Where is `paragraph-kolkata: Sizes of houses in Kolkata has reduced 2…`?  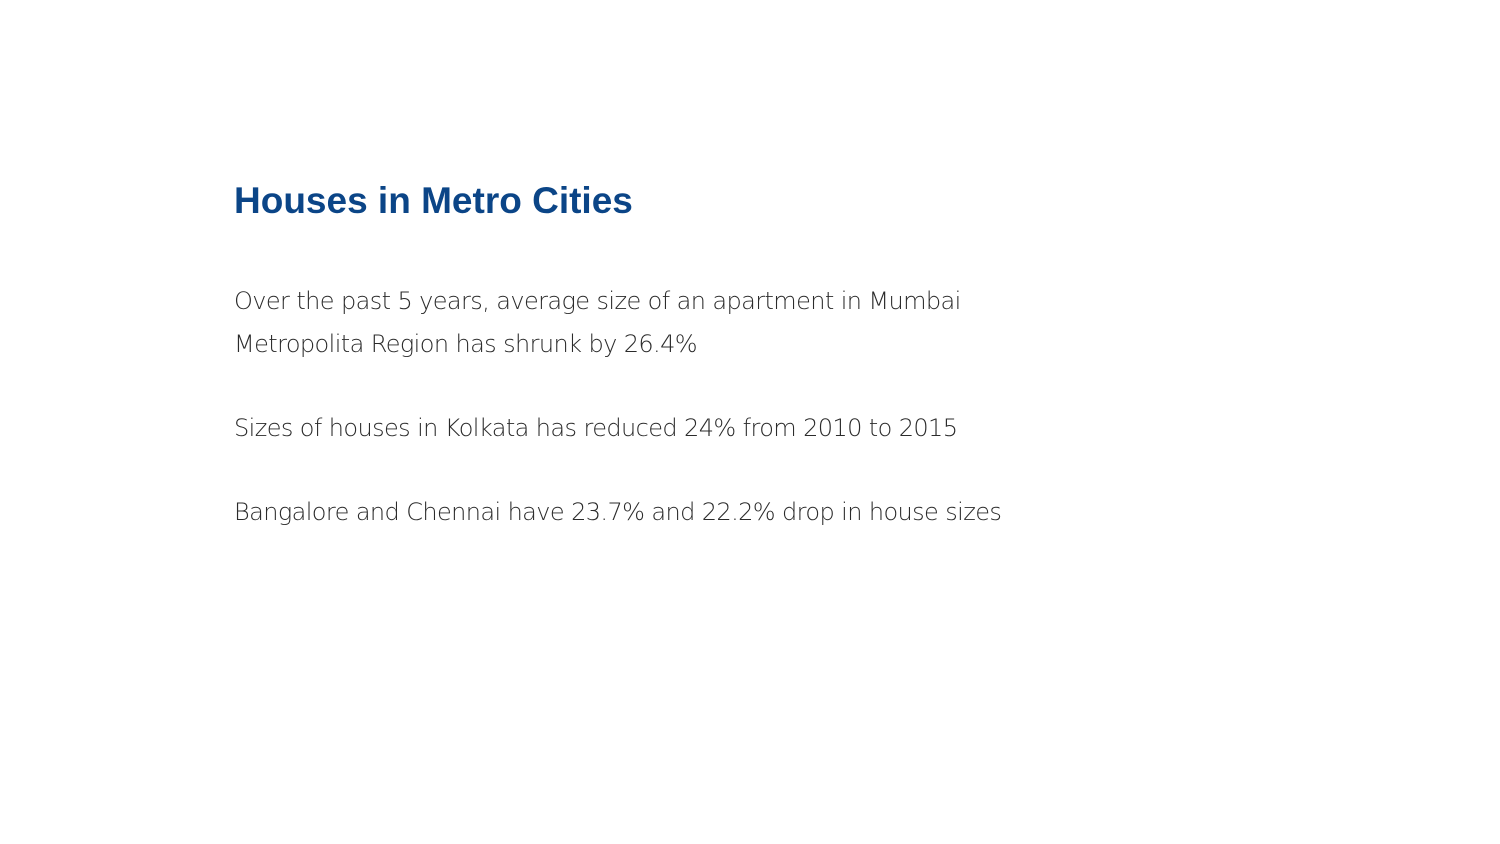
paragraph-kolkata: Sizes of houses in Kolkata has reduced 2… is located at coordinates (644, 428).